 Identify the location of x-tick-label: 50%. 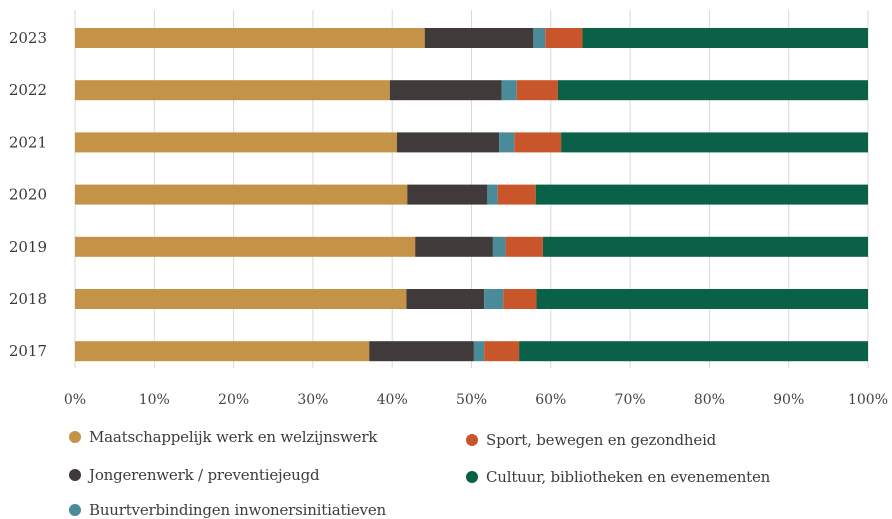
(471, 400).